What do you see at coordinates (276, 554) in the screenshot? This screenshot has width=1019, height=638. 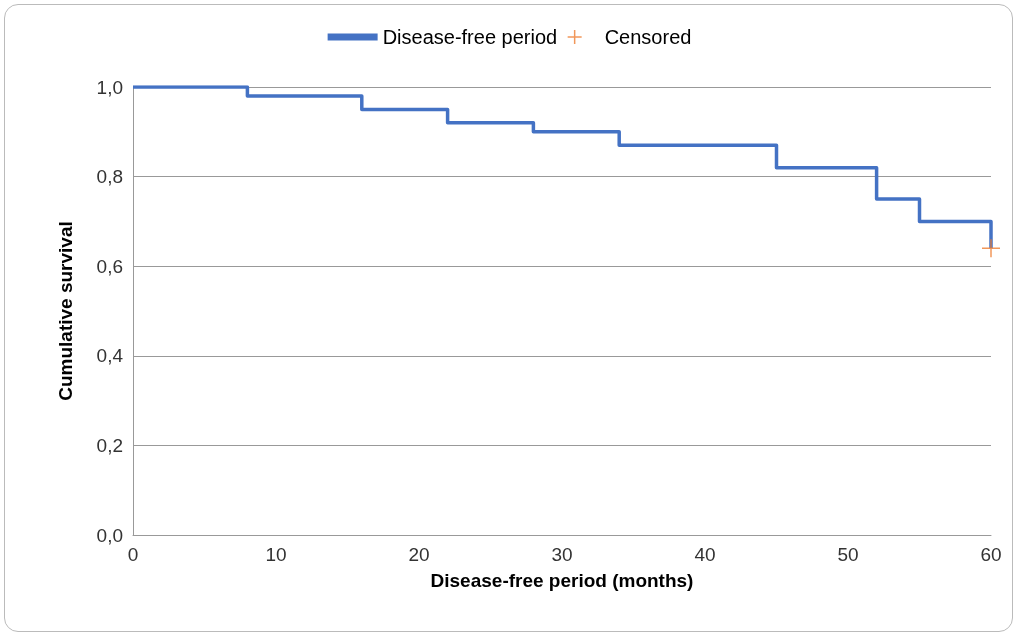 I see `x-tick-label: 10` at bounding box center [276, 554].